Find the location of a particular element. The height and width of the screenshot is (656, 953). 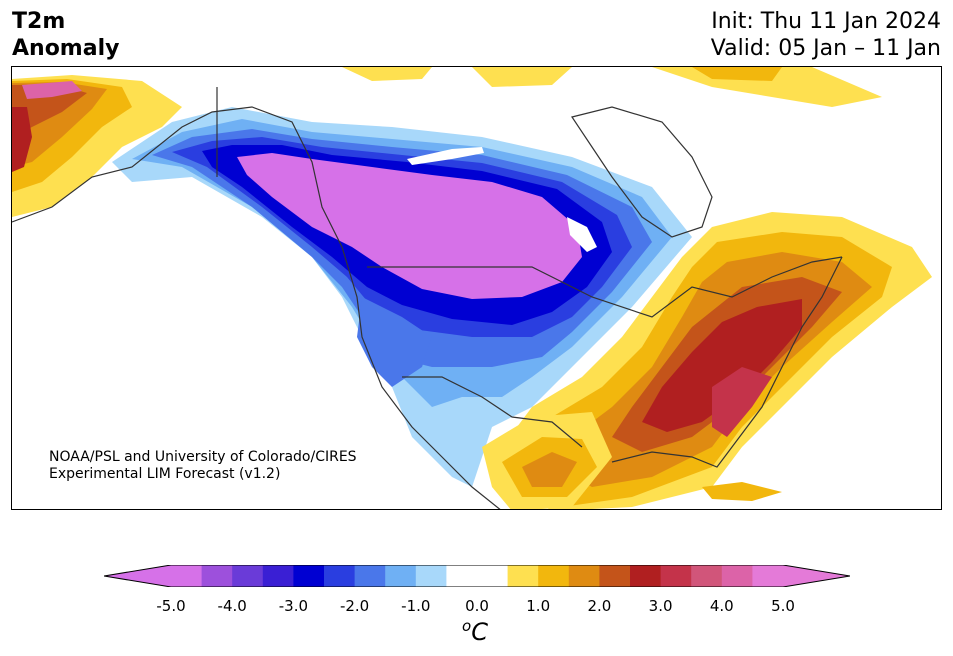

unit-label: C is located at coordinates (479, 632).